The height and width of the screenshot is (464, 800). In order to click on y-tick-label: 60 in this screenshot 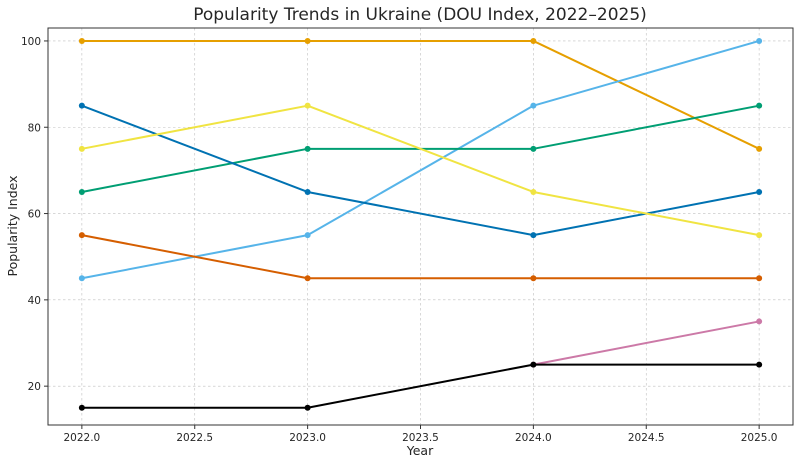, I will do `click(34, 215)`.